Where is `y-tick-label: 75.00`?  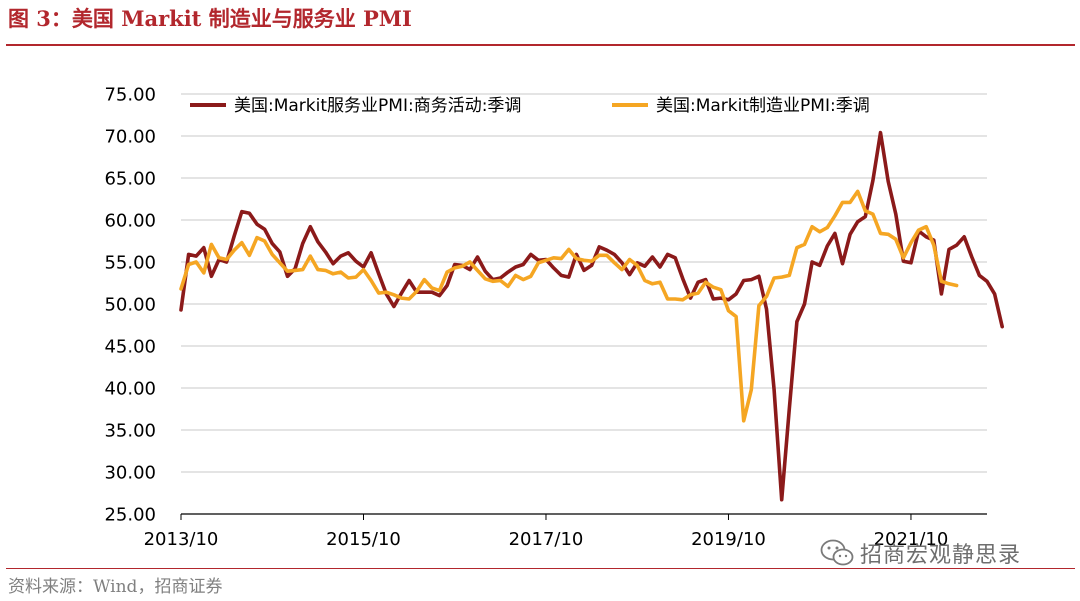 y-tick-label: 75.00 is located at coordinates (130, 95).